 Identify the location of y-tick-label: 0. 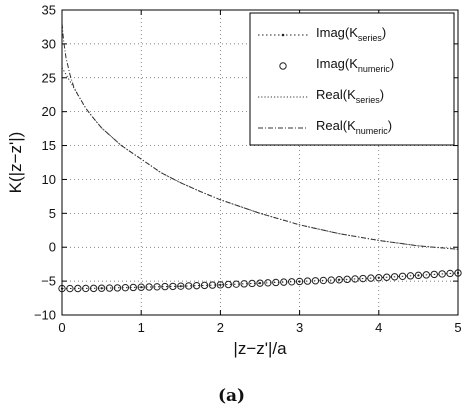
(52, 247).